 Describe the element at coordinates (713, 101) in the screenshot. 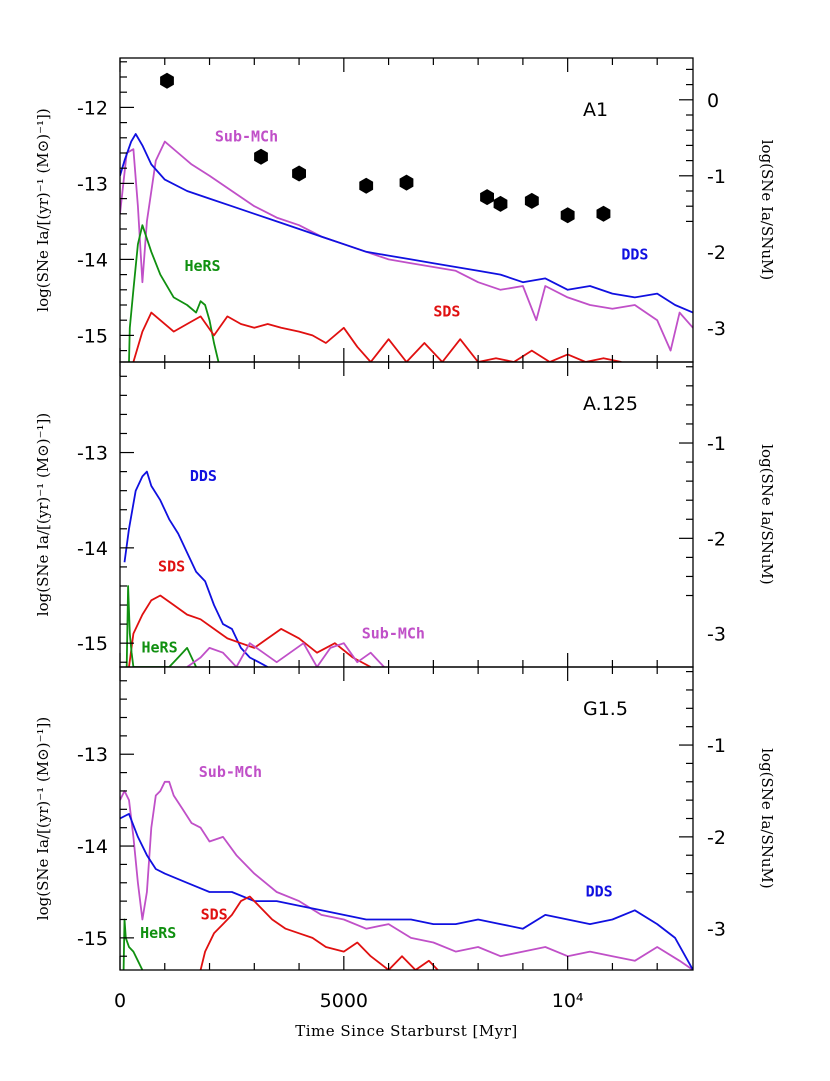

I see `y-tick-label-right: 0` at that location.